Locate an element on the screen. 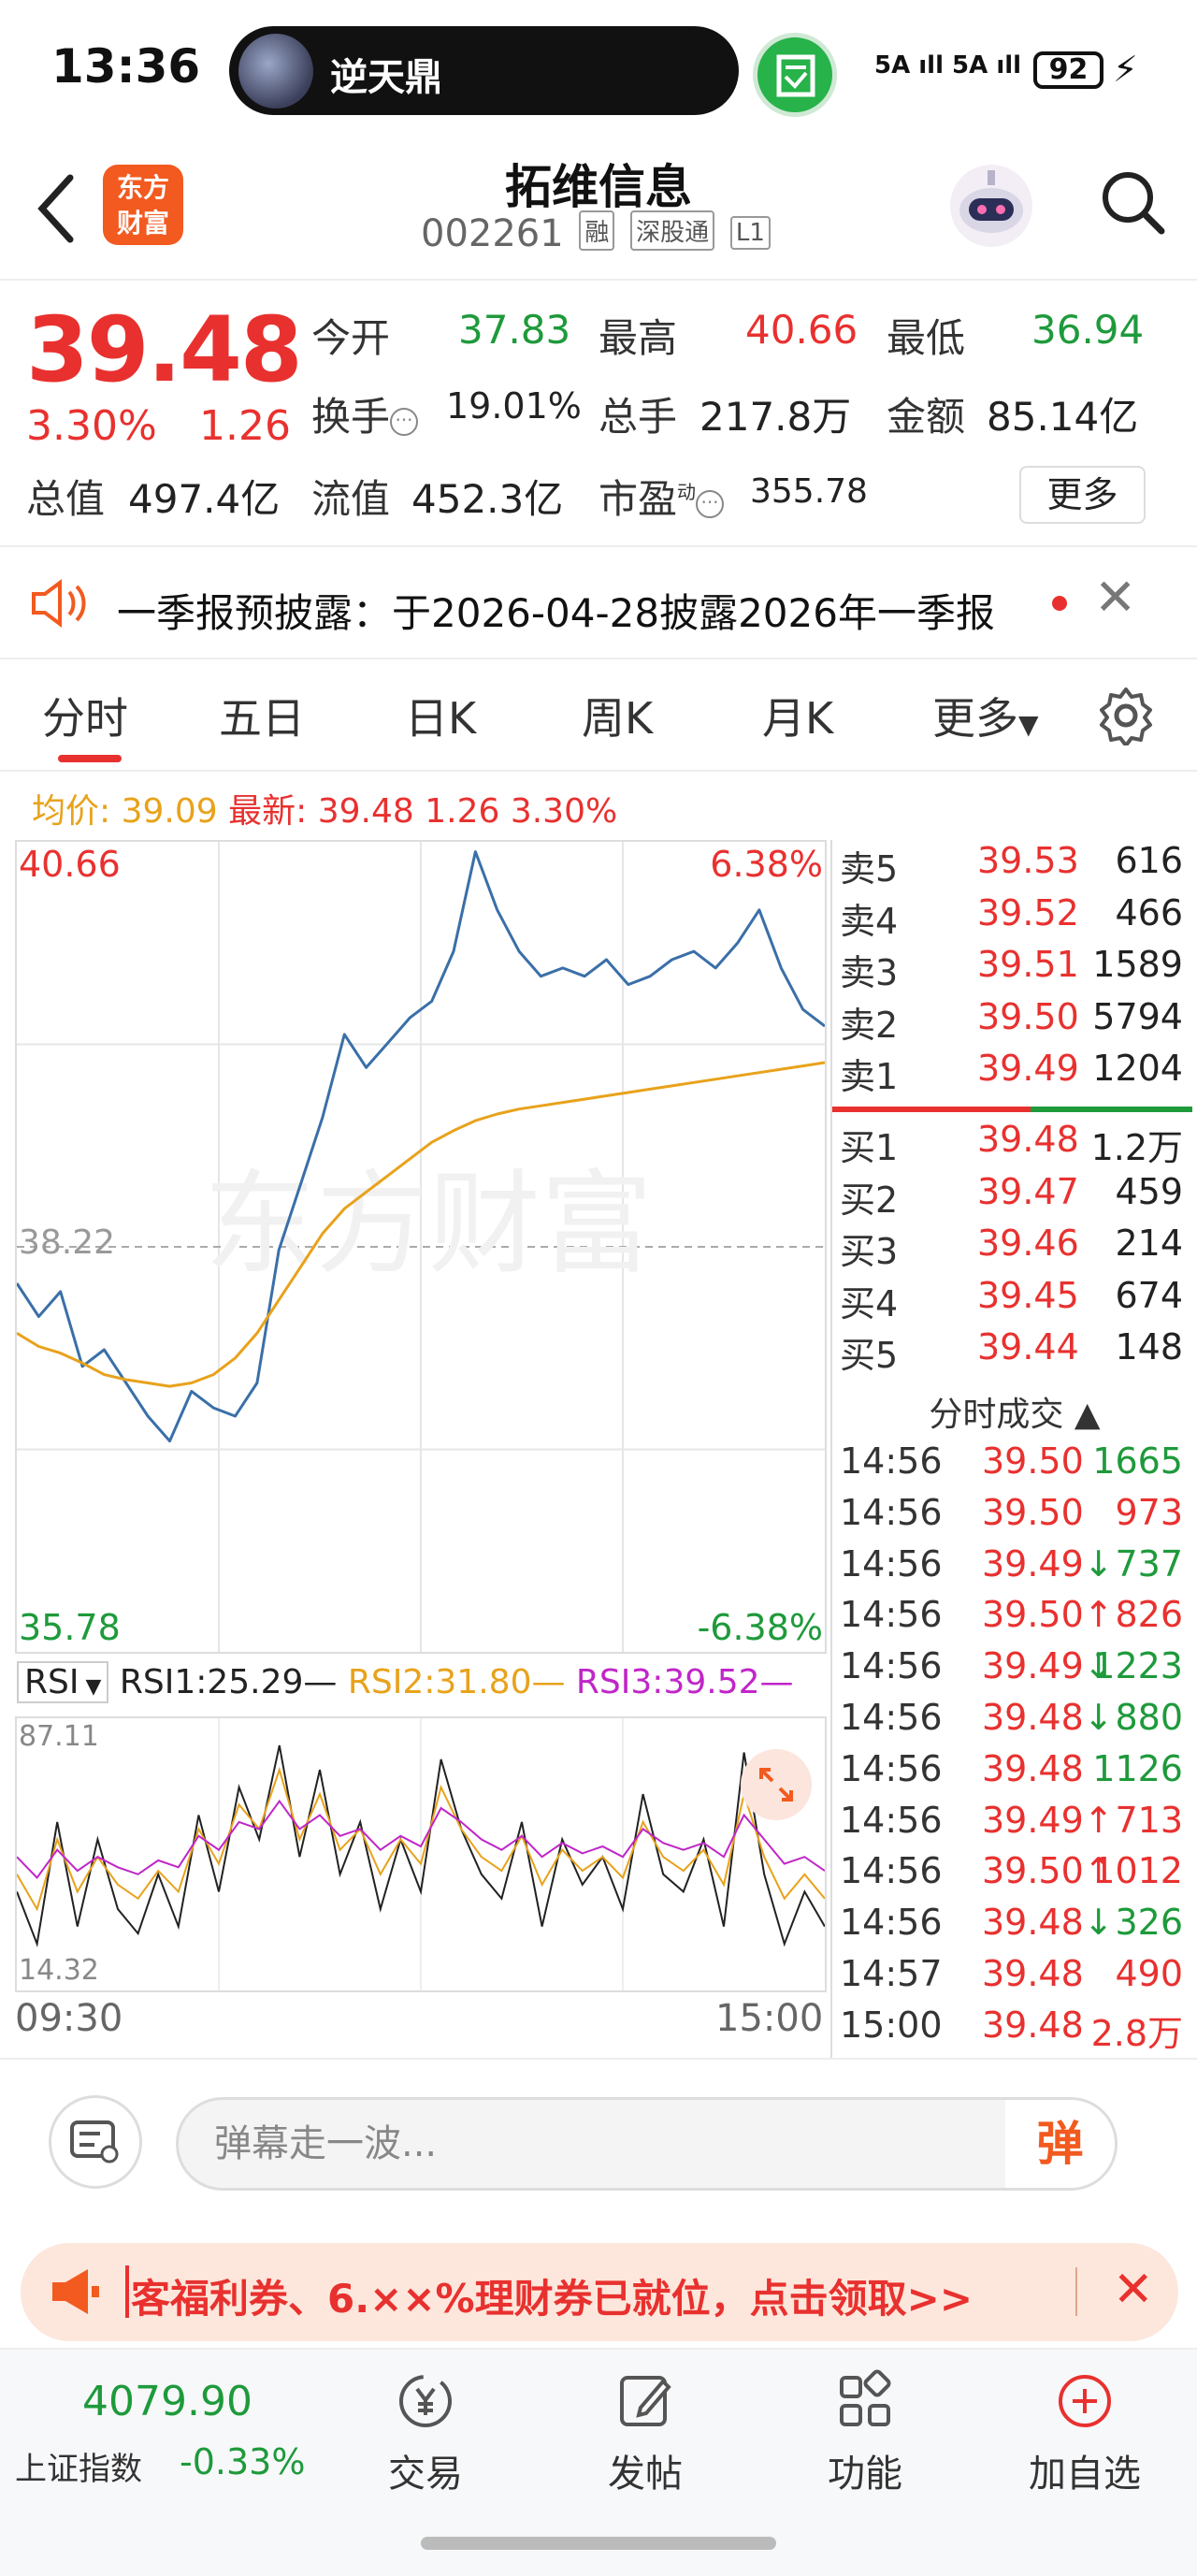 This screenshot has width=1197, height=2576. trade-direction: ↓ is located at coordinates (1098, 1666).